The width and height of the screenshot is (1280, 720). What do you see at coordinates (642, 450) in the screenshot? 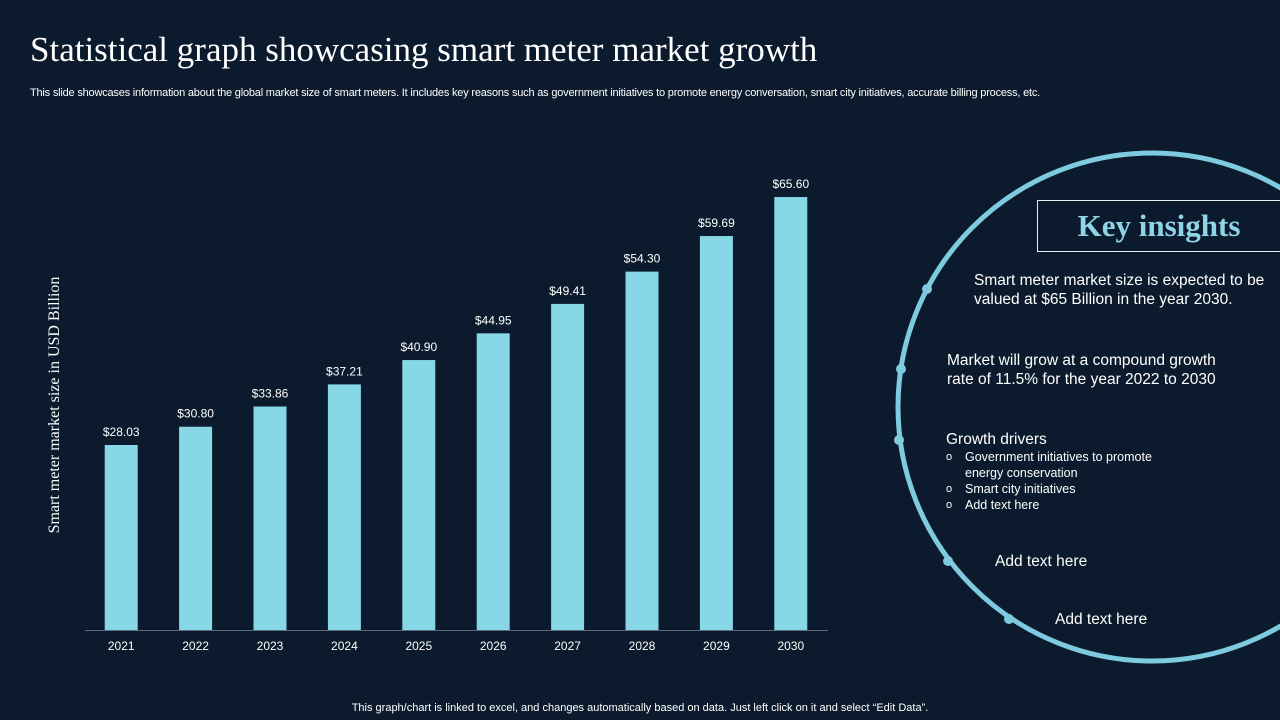
I see `bar-2028` at bounding box center [642, 450].